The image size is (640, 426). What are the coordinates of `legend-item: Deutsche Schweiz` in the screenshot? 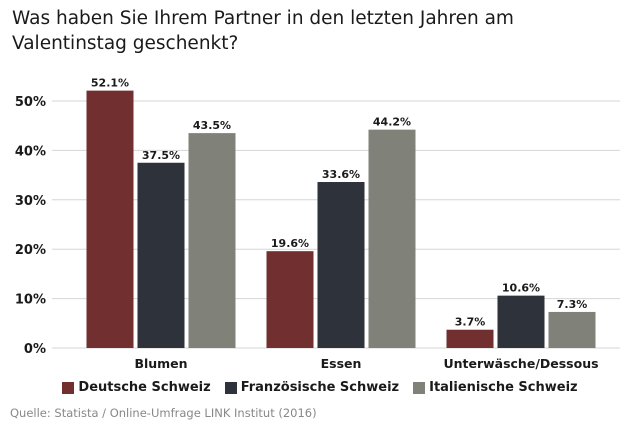 It's located at (136, 387).